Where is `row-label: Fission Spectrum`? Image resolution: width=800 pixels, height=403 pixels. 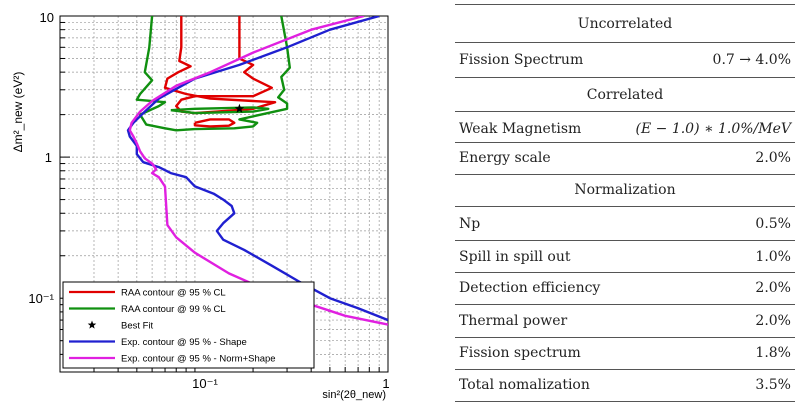
row-label: Fission Spectrum is located at coordinates (521, 60).